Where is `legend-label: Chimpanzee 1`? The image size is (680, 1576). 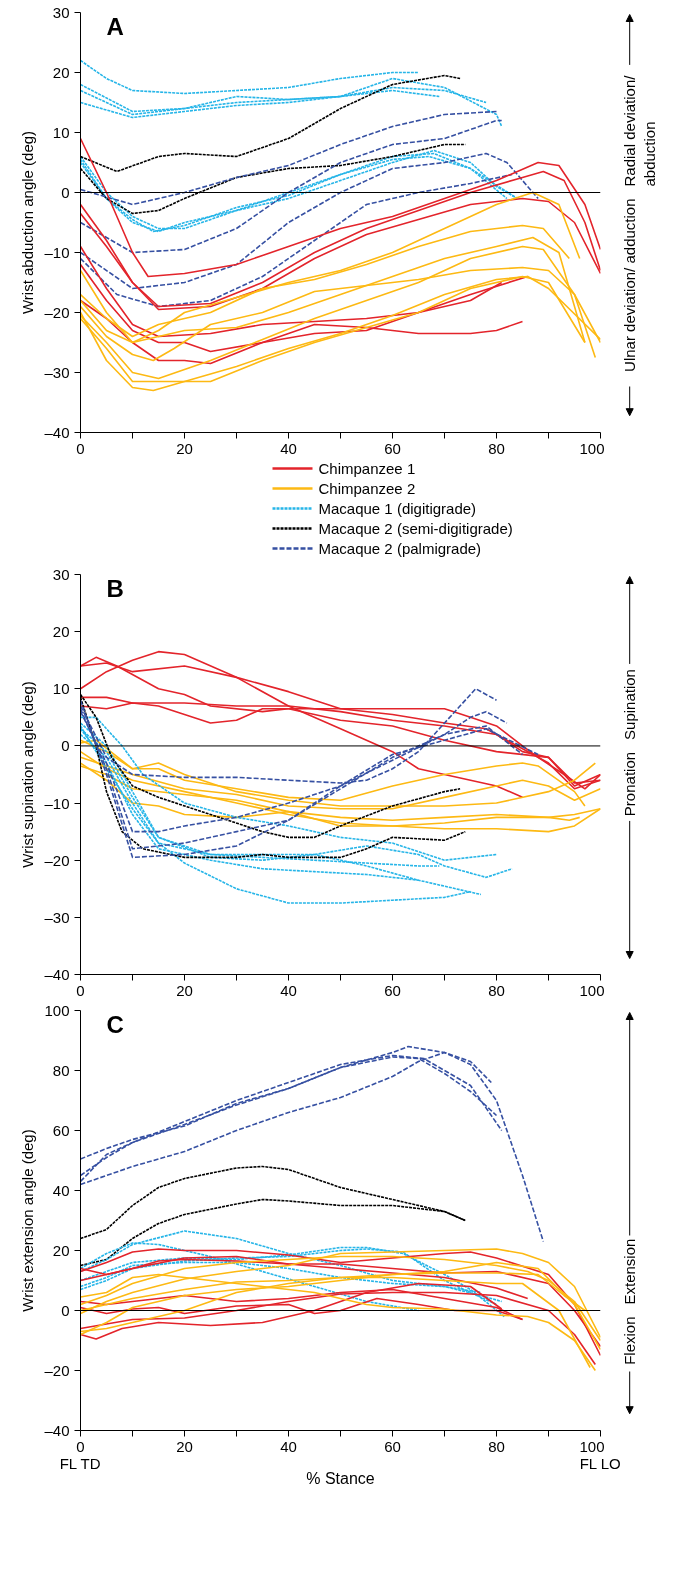
legend-label: Chimpanzee 1 is located at coordinates (367, 468).